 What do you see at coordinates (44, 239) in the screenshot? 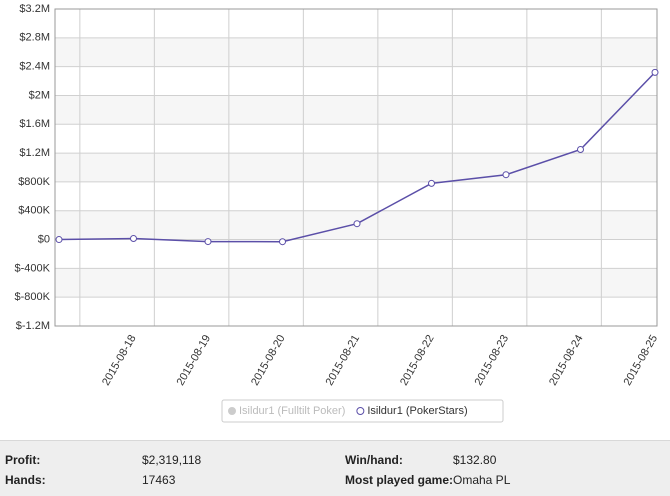
I see `y-tick-label: $0` at bounding box center [44, 239].